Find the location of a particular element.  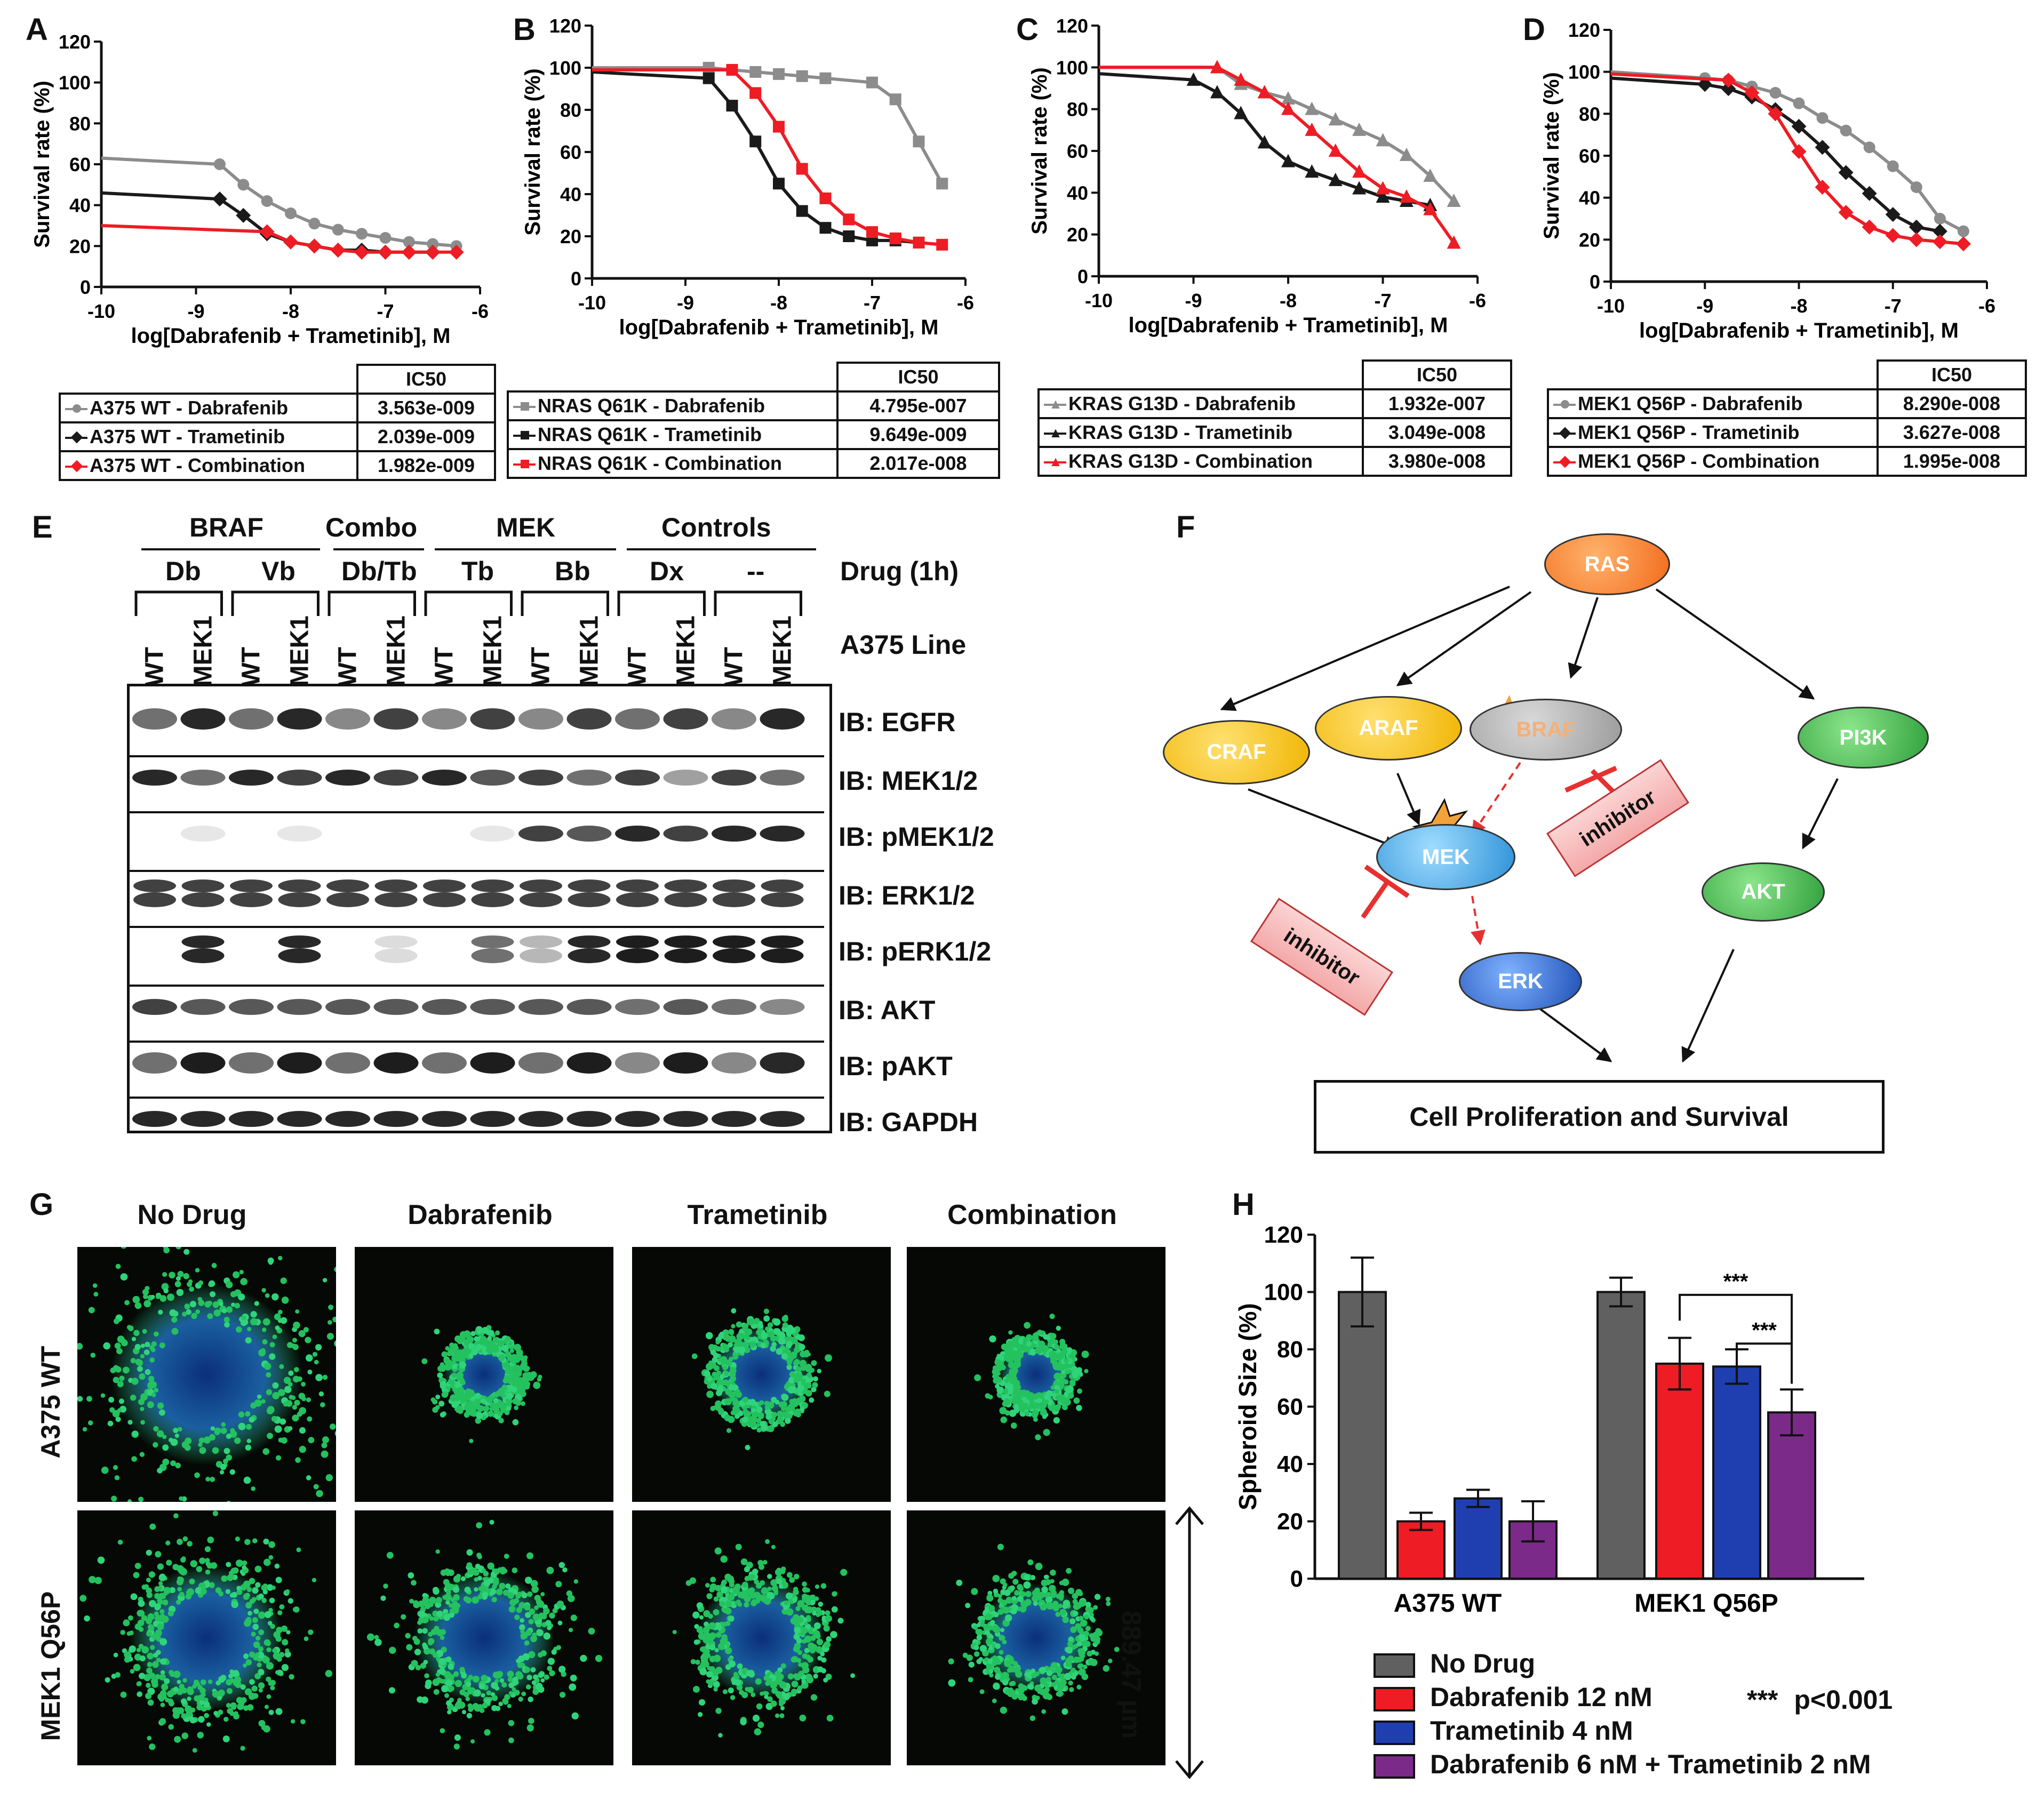

araf-node: ARAF is located at coordinates (1388, 728).